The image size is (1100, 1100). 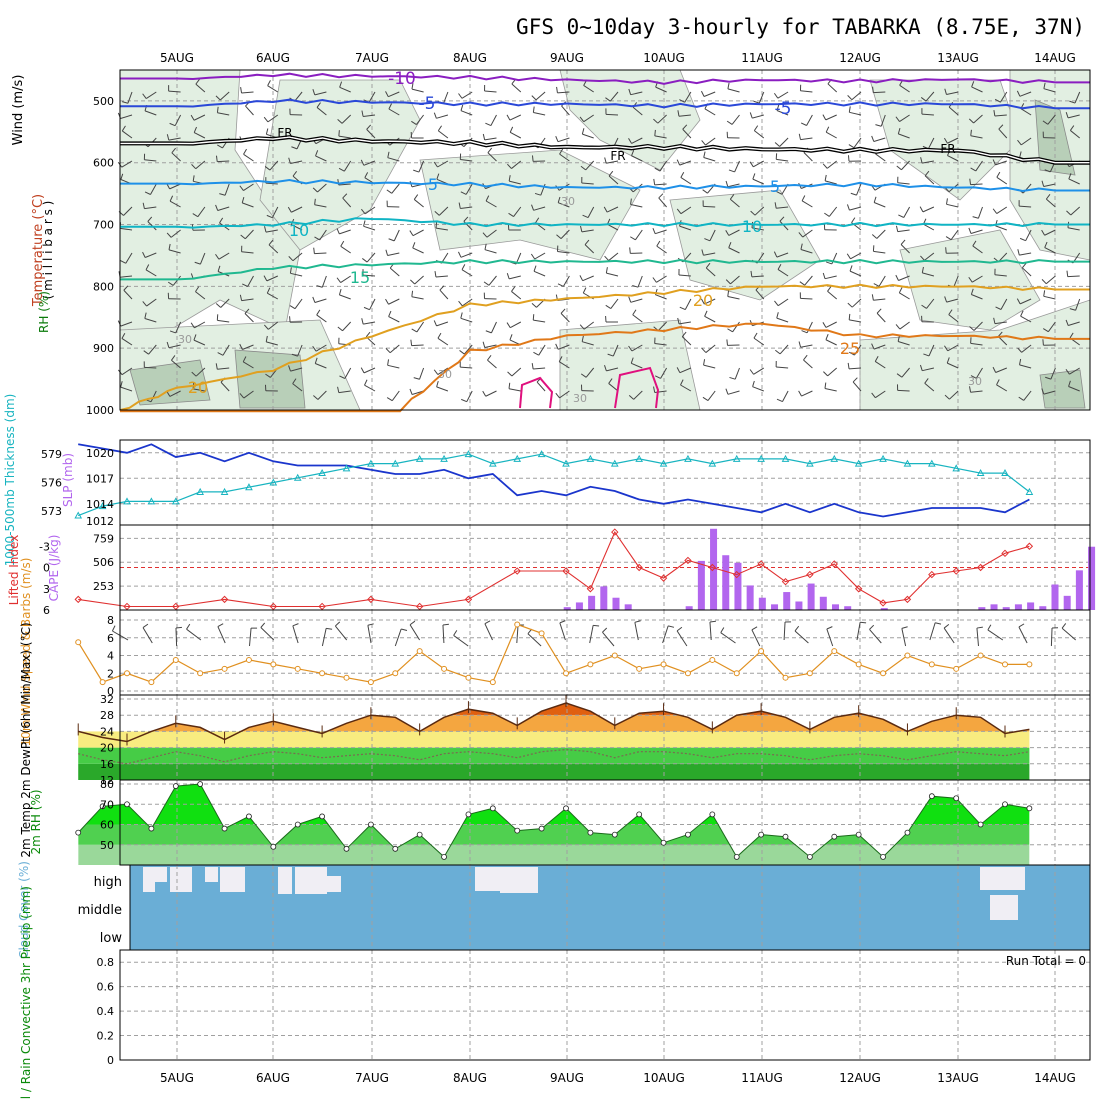 I want to click on contour-label: -10, so click(x=402, y=79).